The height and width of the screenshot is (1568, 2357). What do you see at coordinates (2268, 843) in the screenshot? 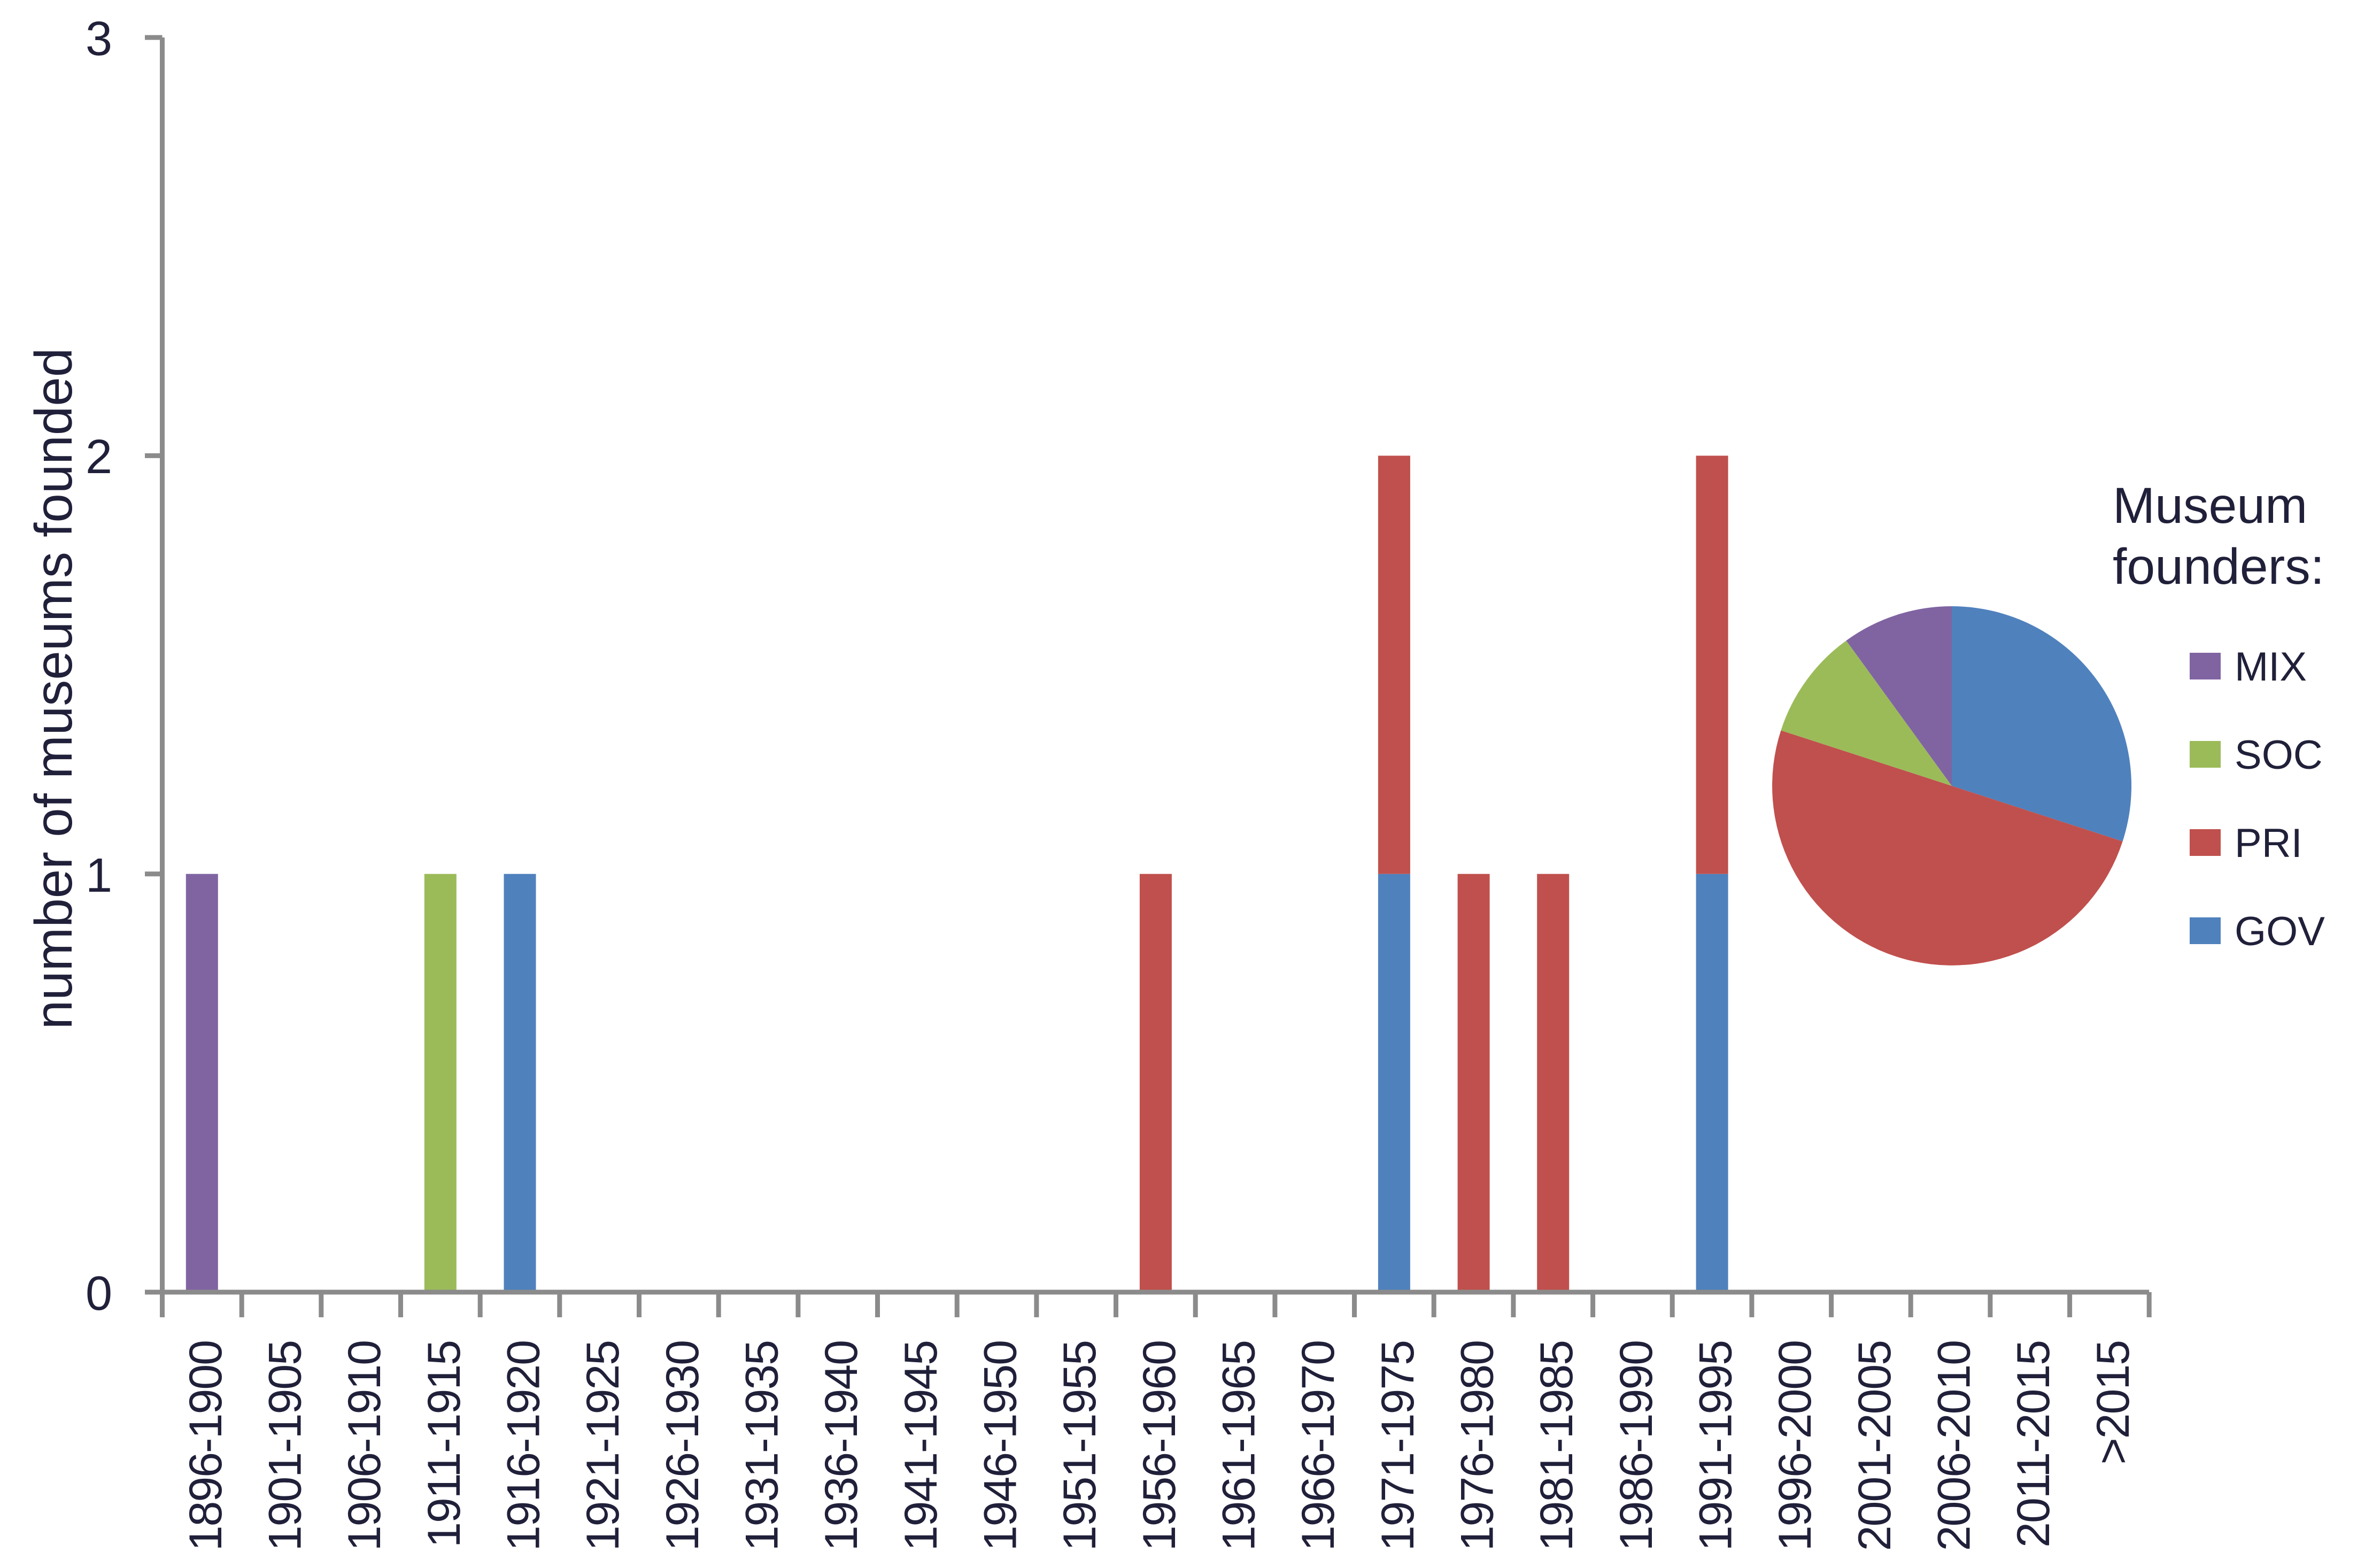
I see `svg-text: PRI` at bounding box center [2268, 843].